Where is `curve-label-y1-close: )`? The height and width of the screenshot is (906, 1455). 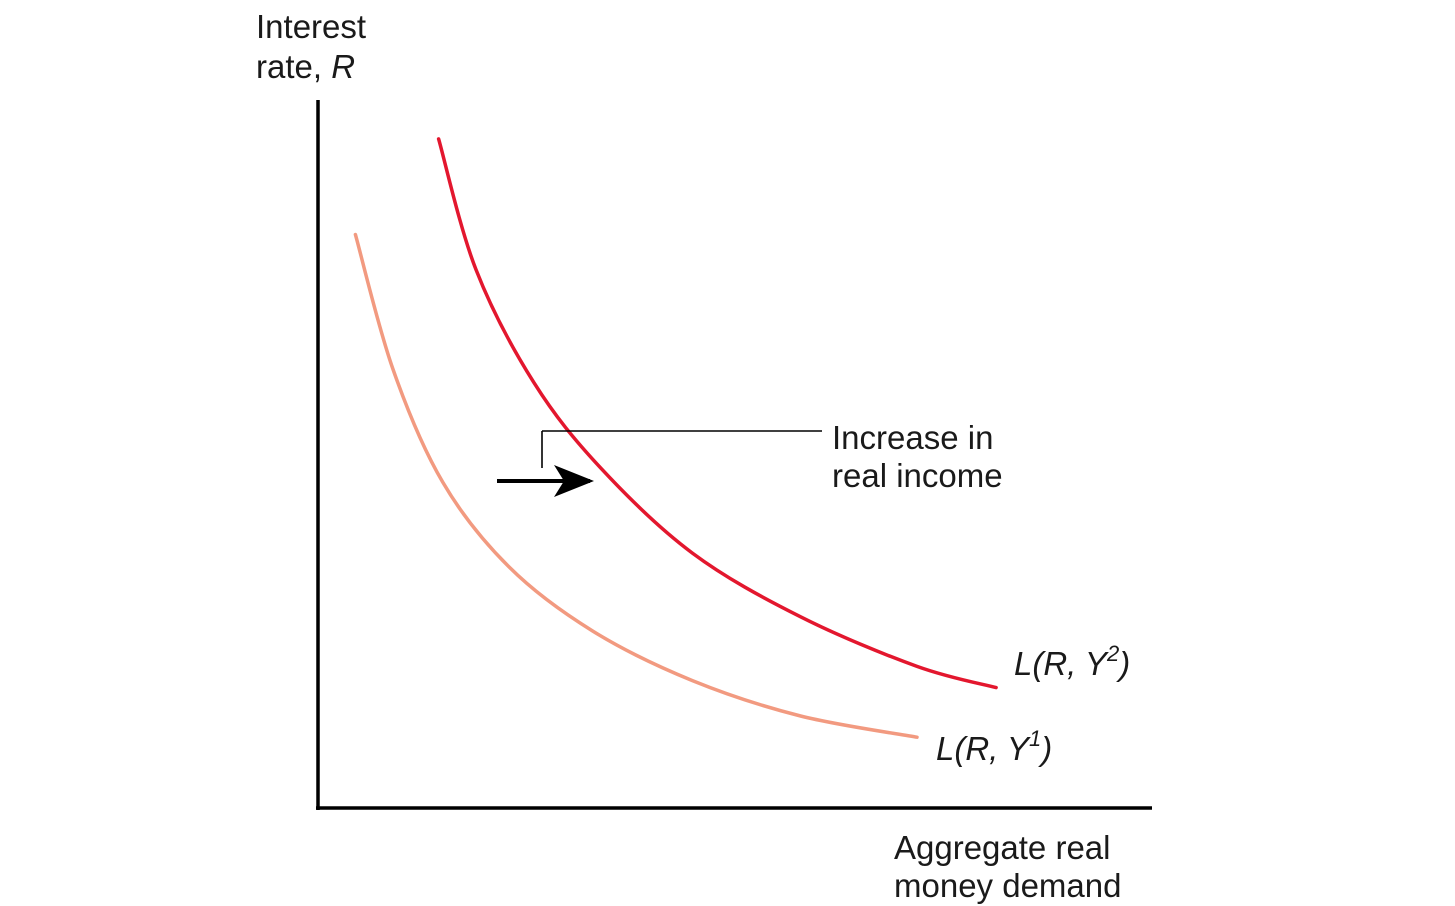
curve-label-y1-close: ) is located at coordinates (1044, 748).